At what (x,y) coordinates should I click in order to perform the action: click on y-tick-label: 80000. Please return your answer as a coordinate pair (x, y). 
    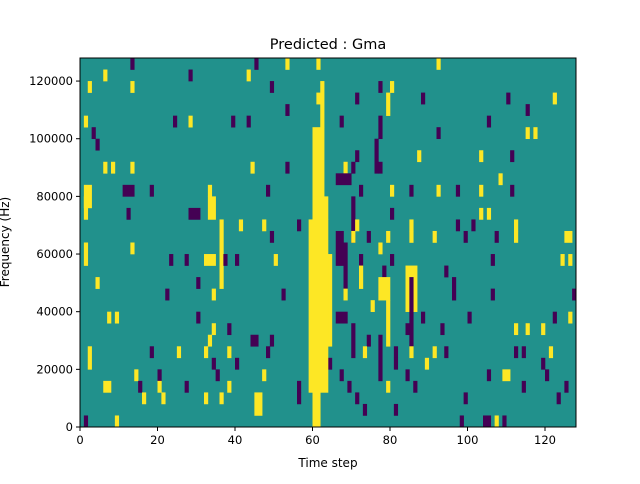
    Looking at the image, I should click on (54, 196).